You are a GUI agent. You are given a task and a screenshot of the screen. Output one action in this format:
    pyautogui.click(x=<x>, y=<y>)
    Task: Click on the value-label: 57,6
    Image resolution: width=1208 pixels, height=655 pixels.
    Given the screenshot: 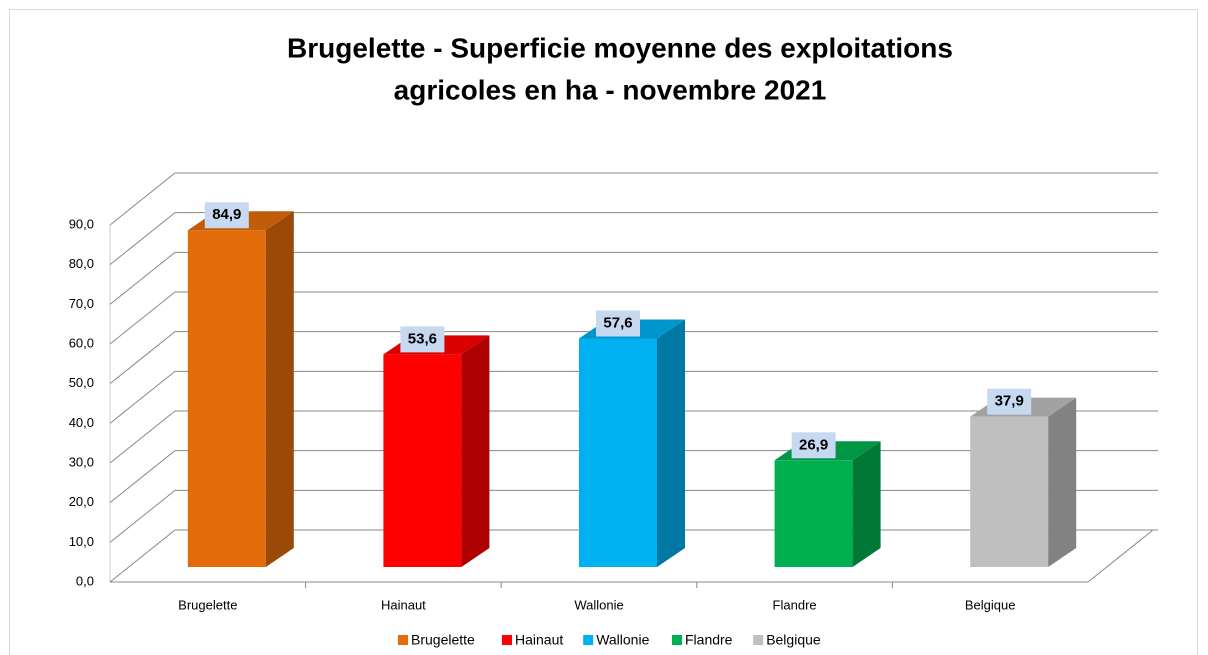 What is the action you would take?
    pyautogui.click(x=617, y=322)
    